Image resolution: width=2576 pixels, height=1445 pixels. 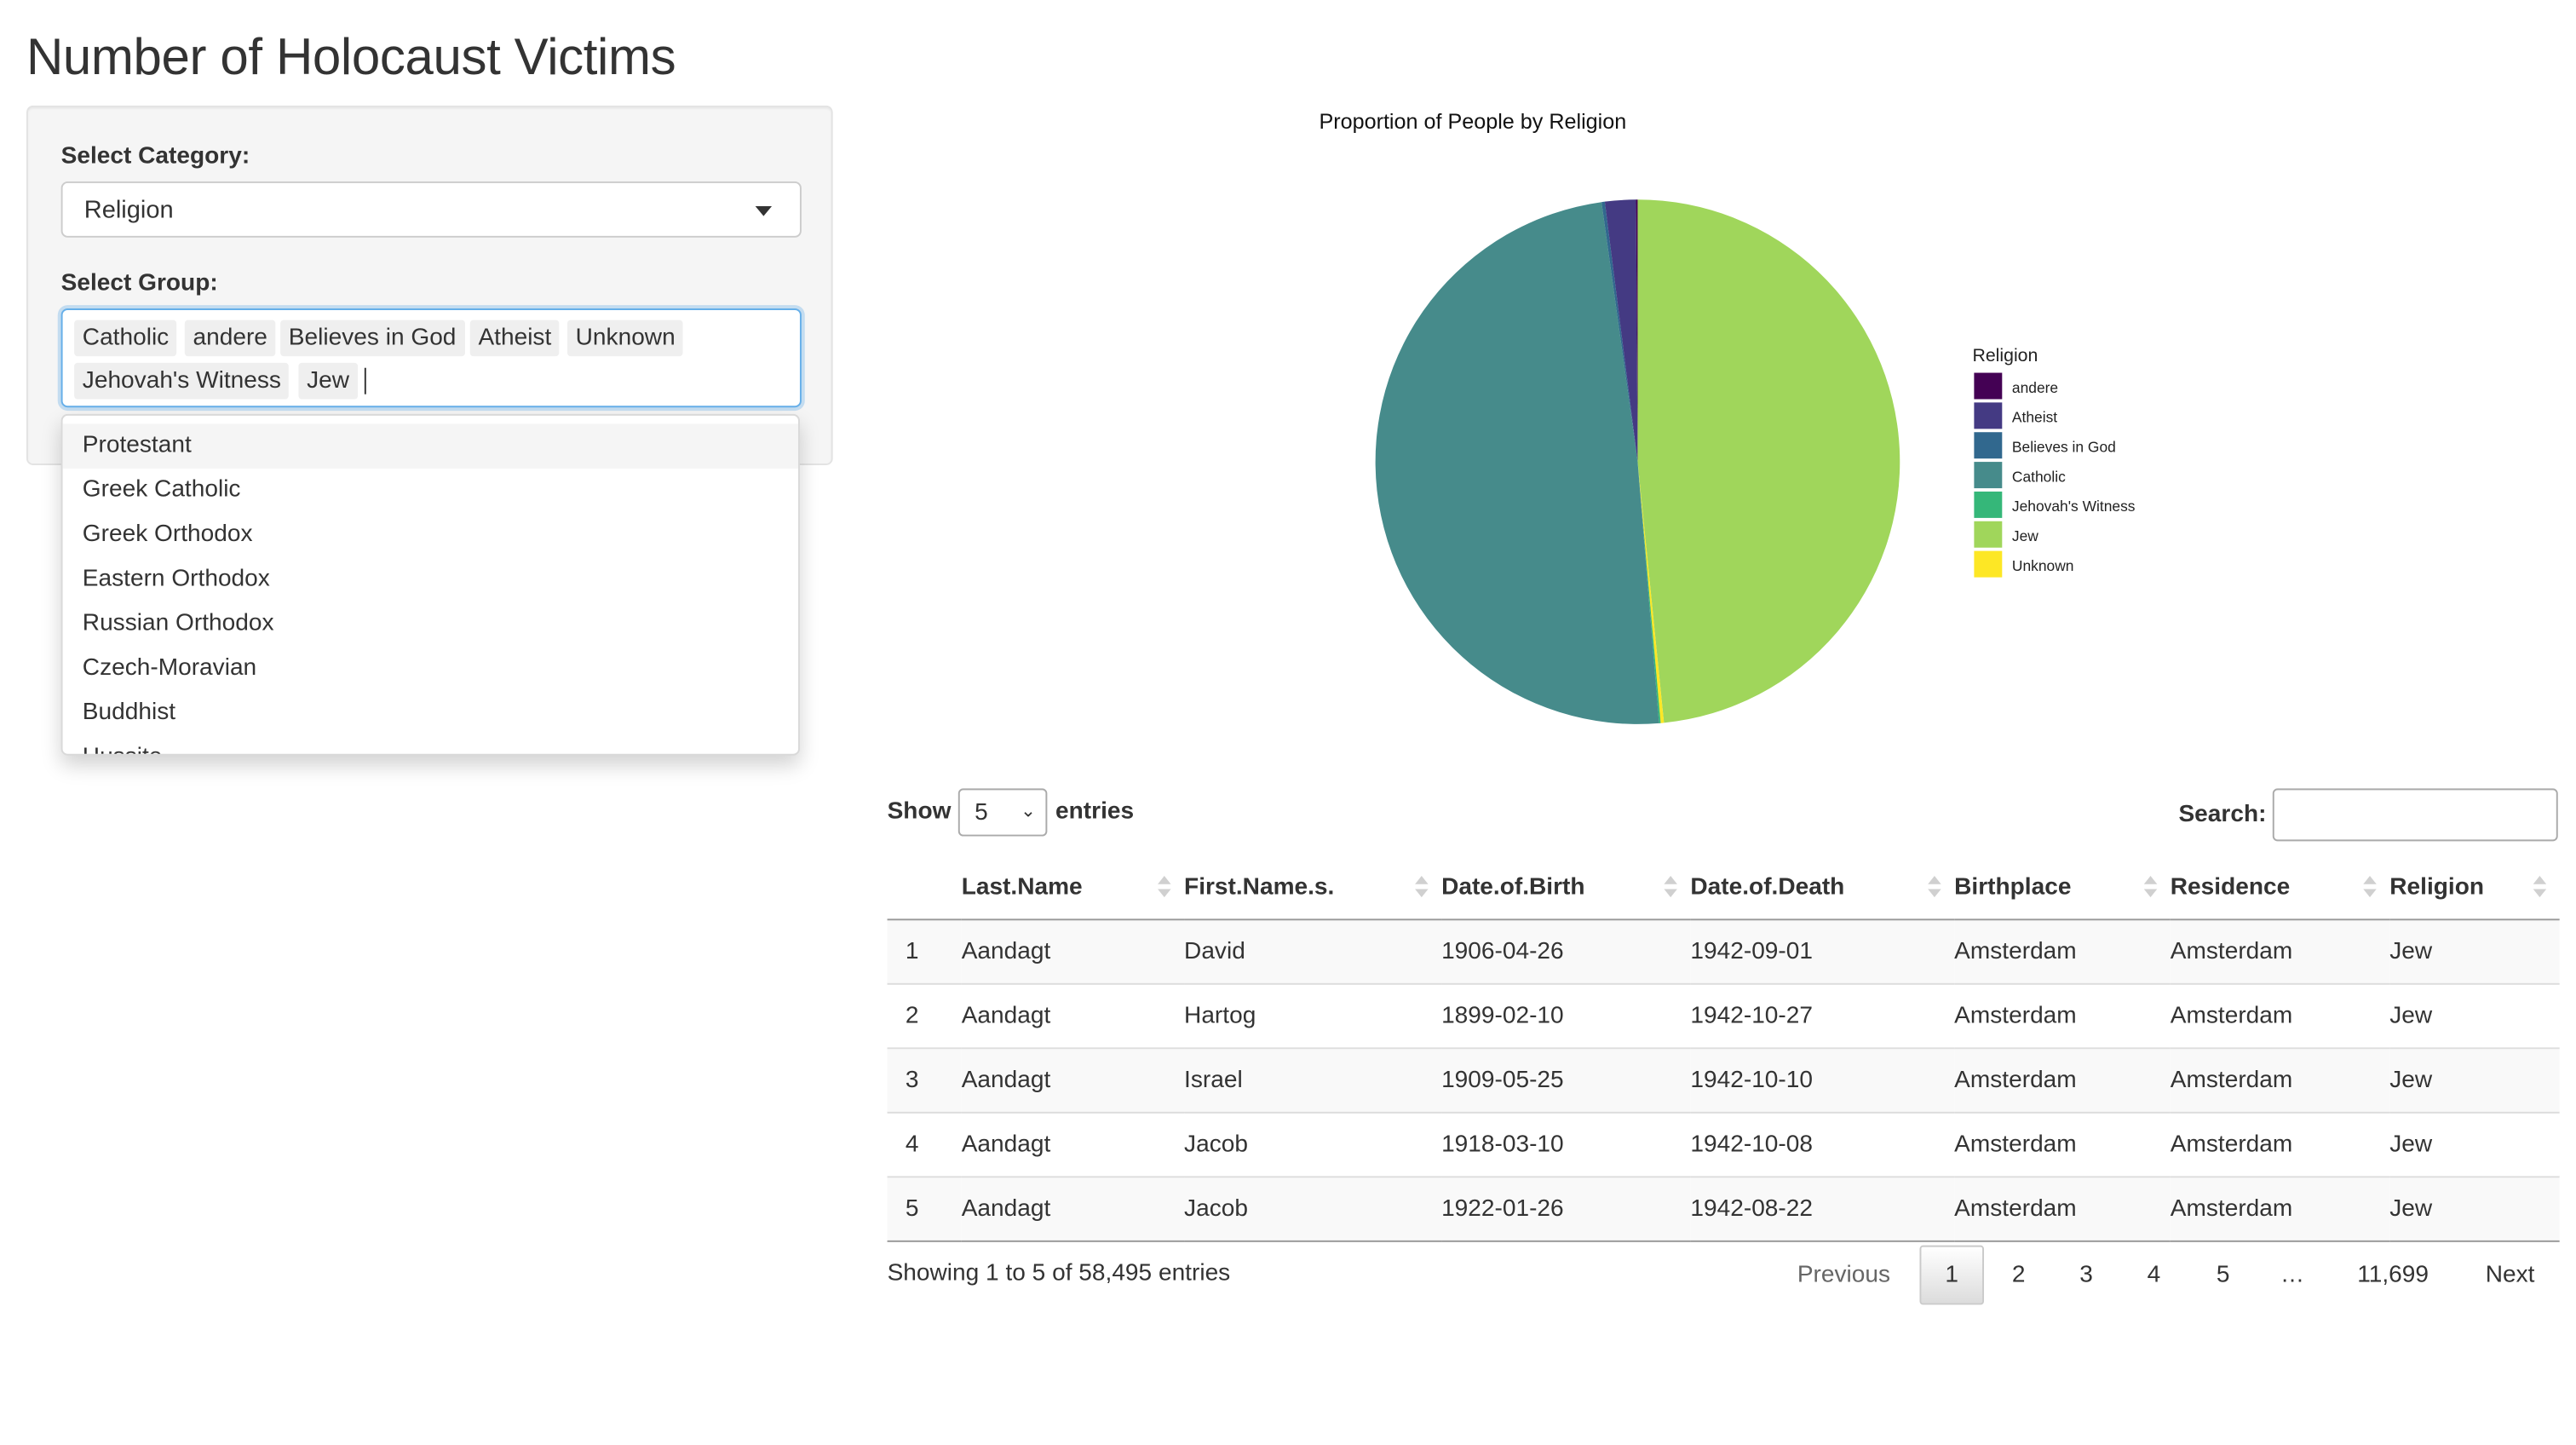 What do you see at coordinates (2223, 1275) in the screenshot?
I see `page-button-5: 5` at bounding box center [2223, 1275].